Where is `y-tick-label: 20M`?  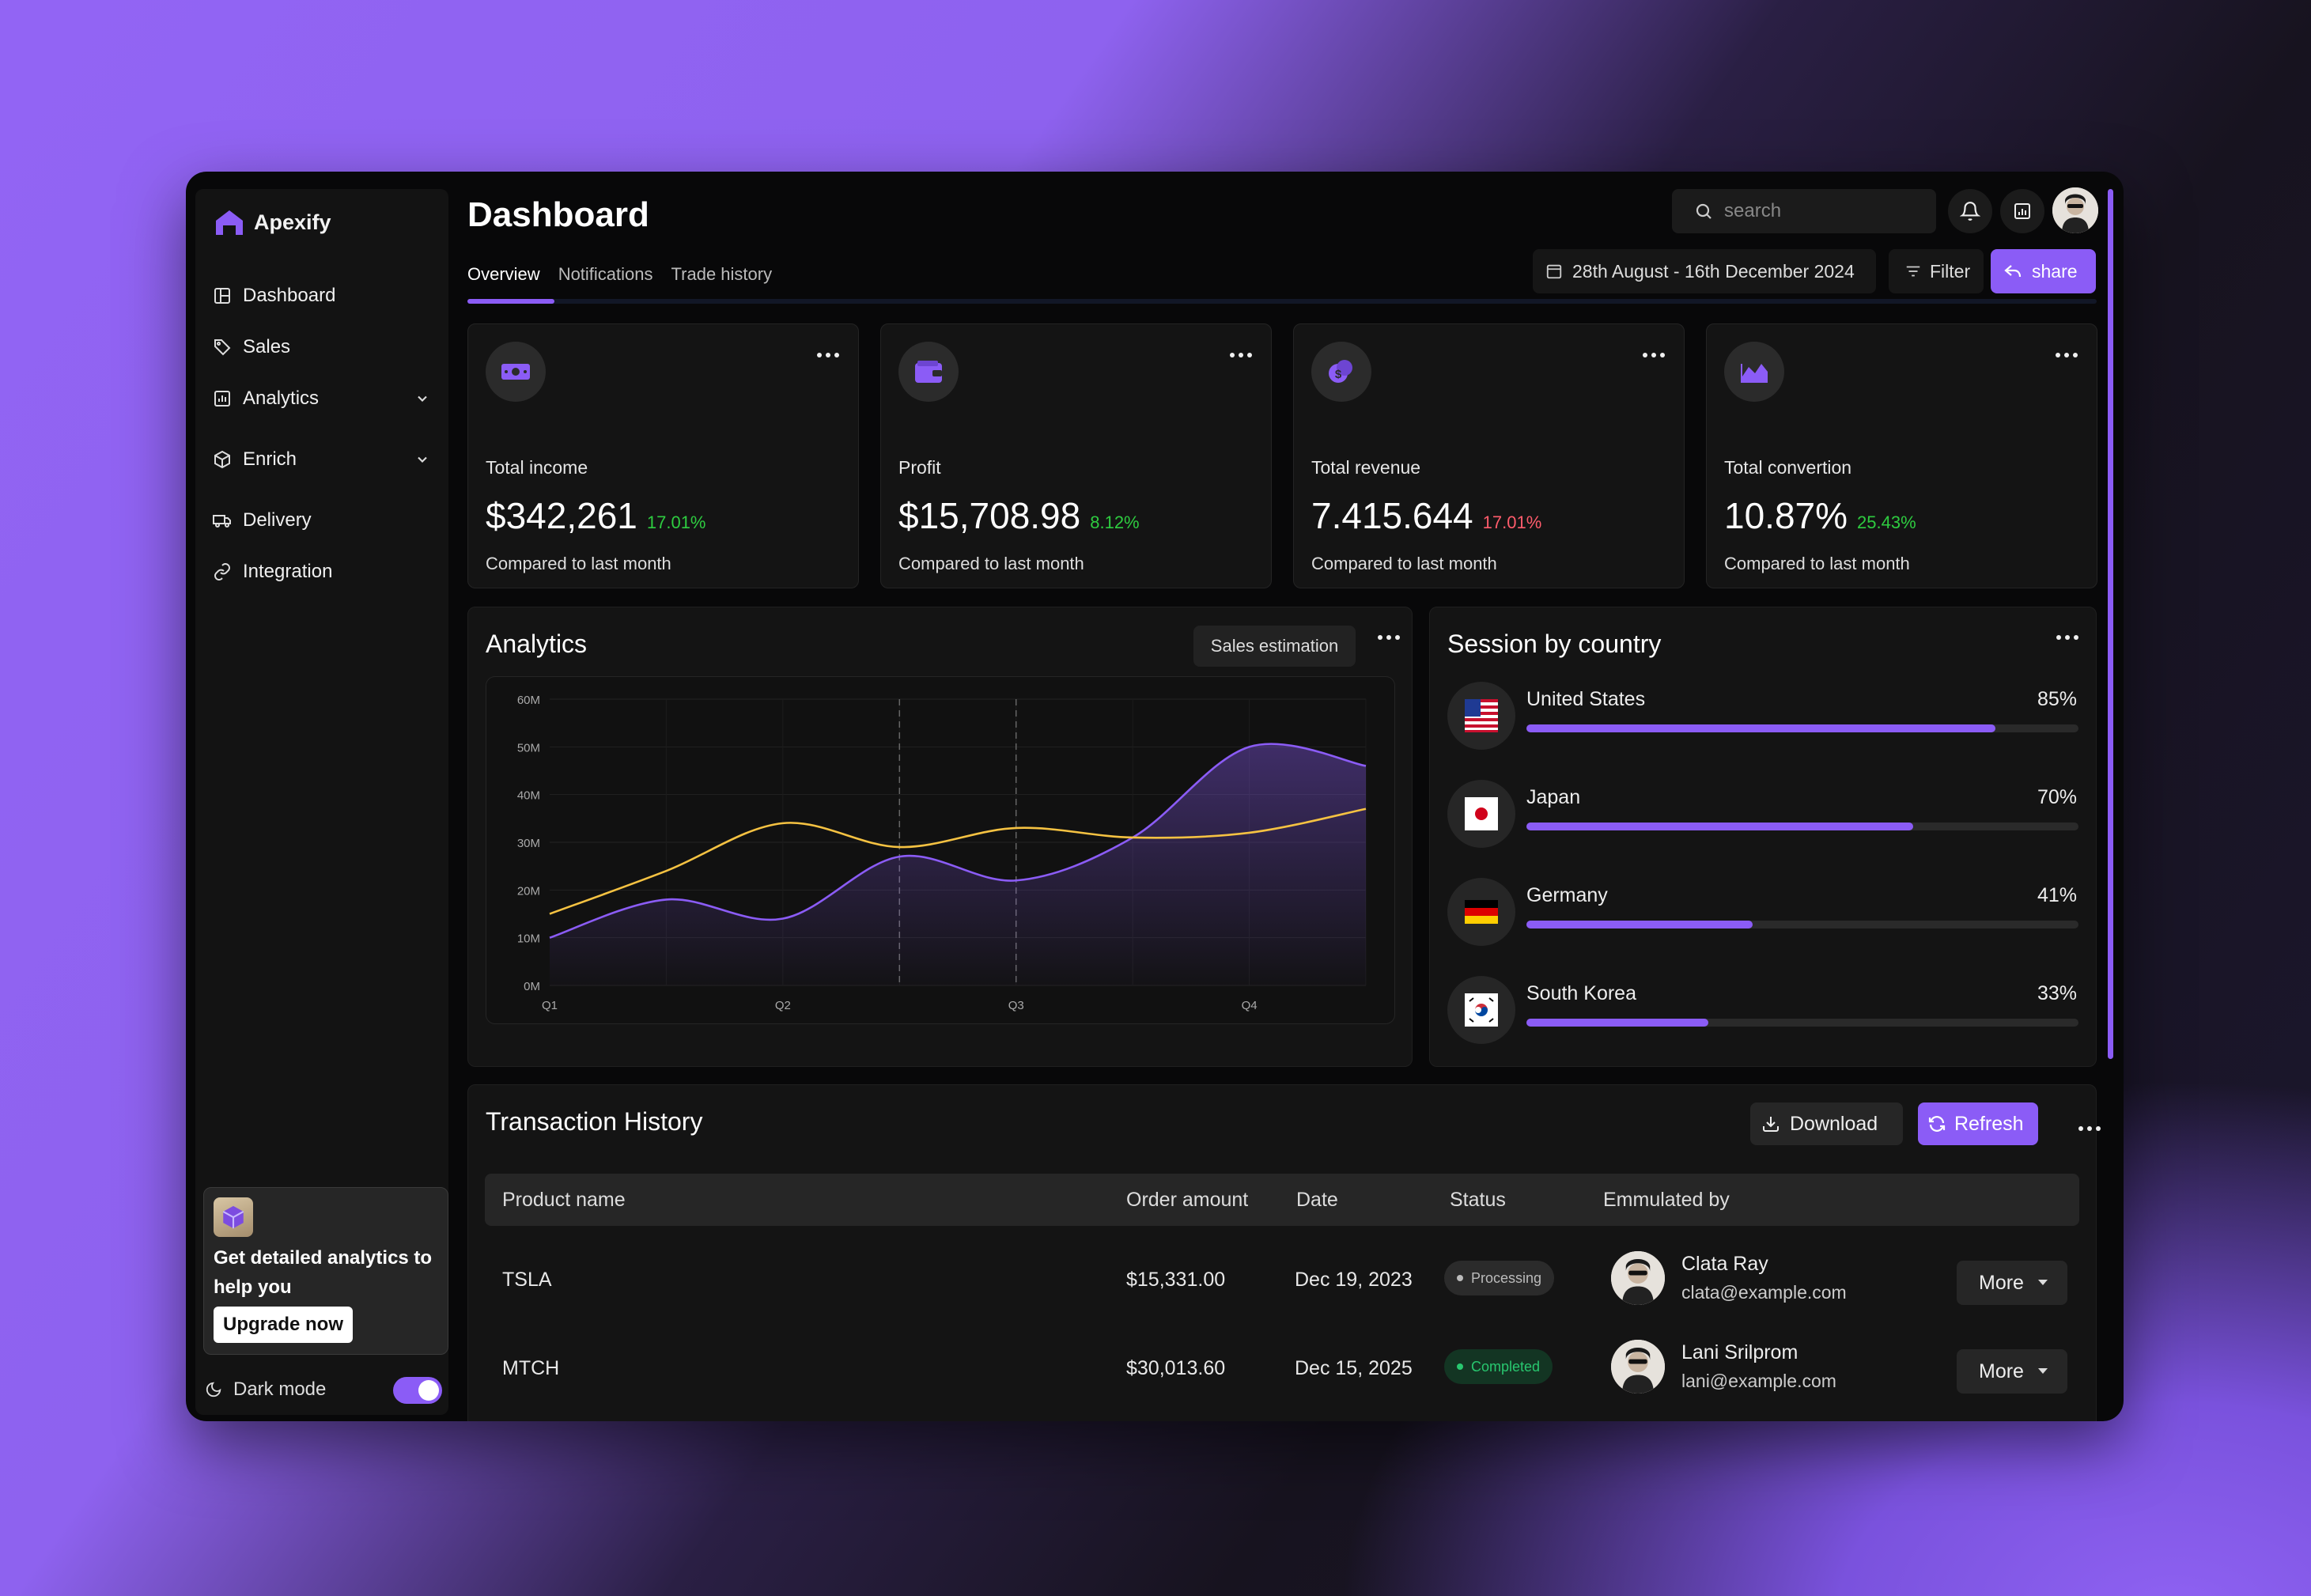
y-tick-label: 20M is located at coordinates (529, 891).